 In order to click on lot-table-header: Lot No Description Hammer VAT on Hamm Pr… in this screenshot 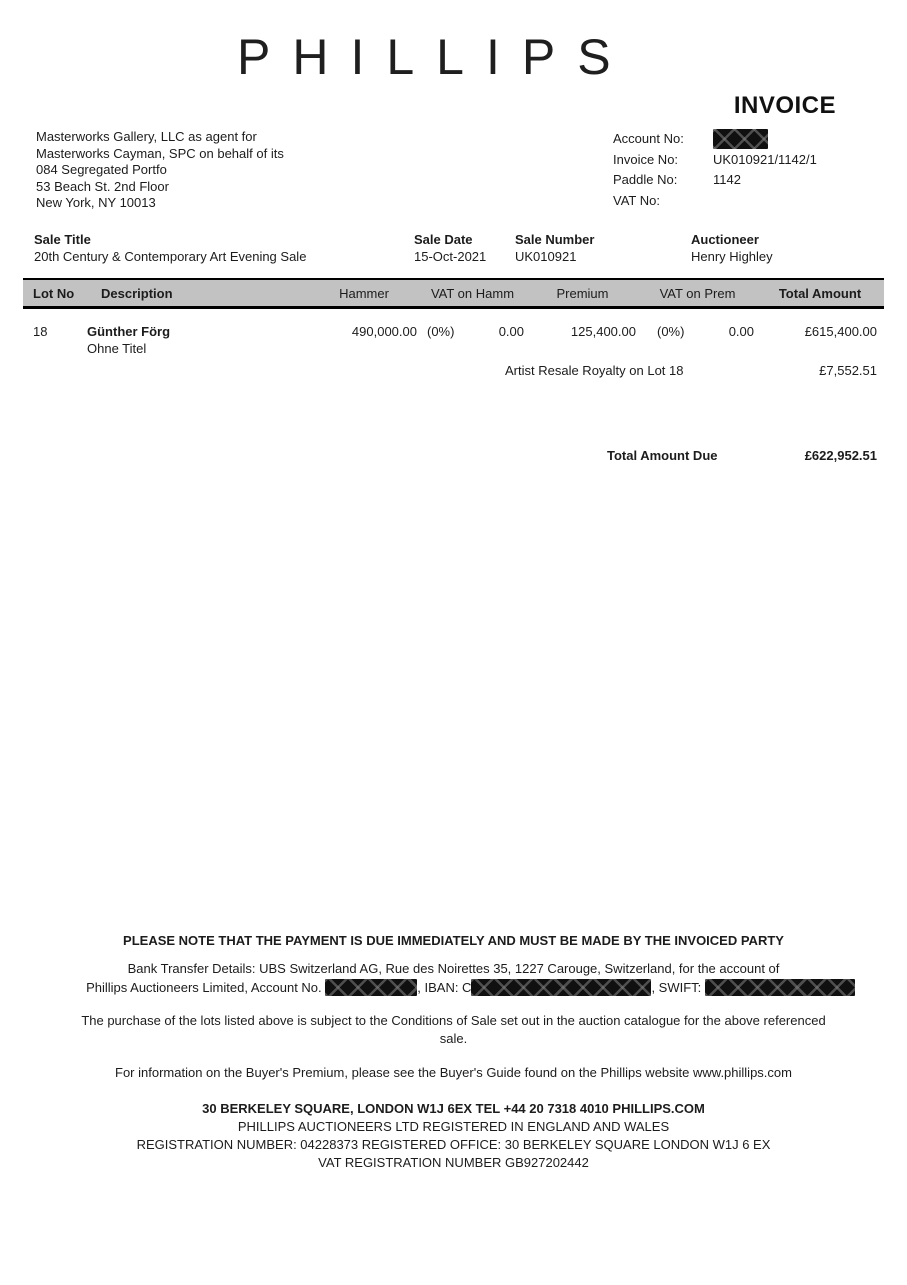, I will do `click(453, 293)`.